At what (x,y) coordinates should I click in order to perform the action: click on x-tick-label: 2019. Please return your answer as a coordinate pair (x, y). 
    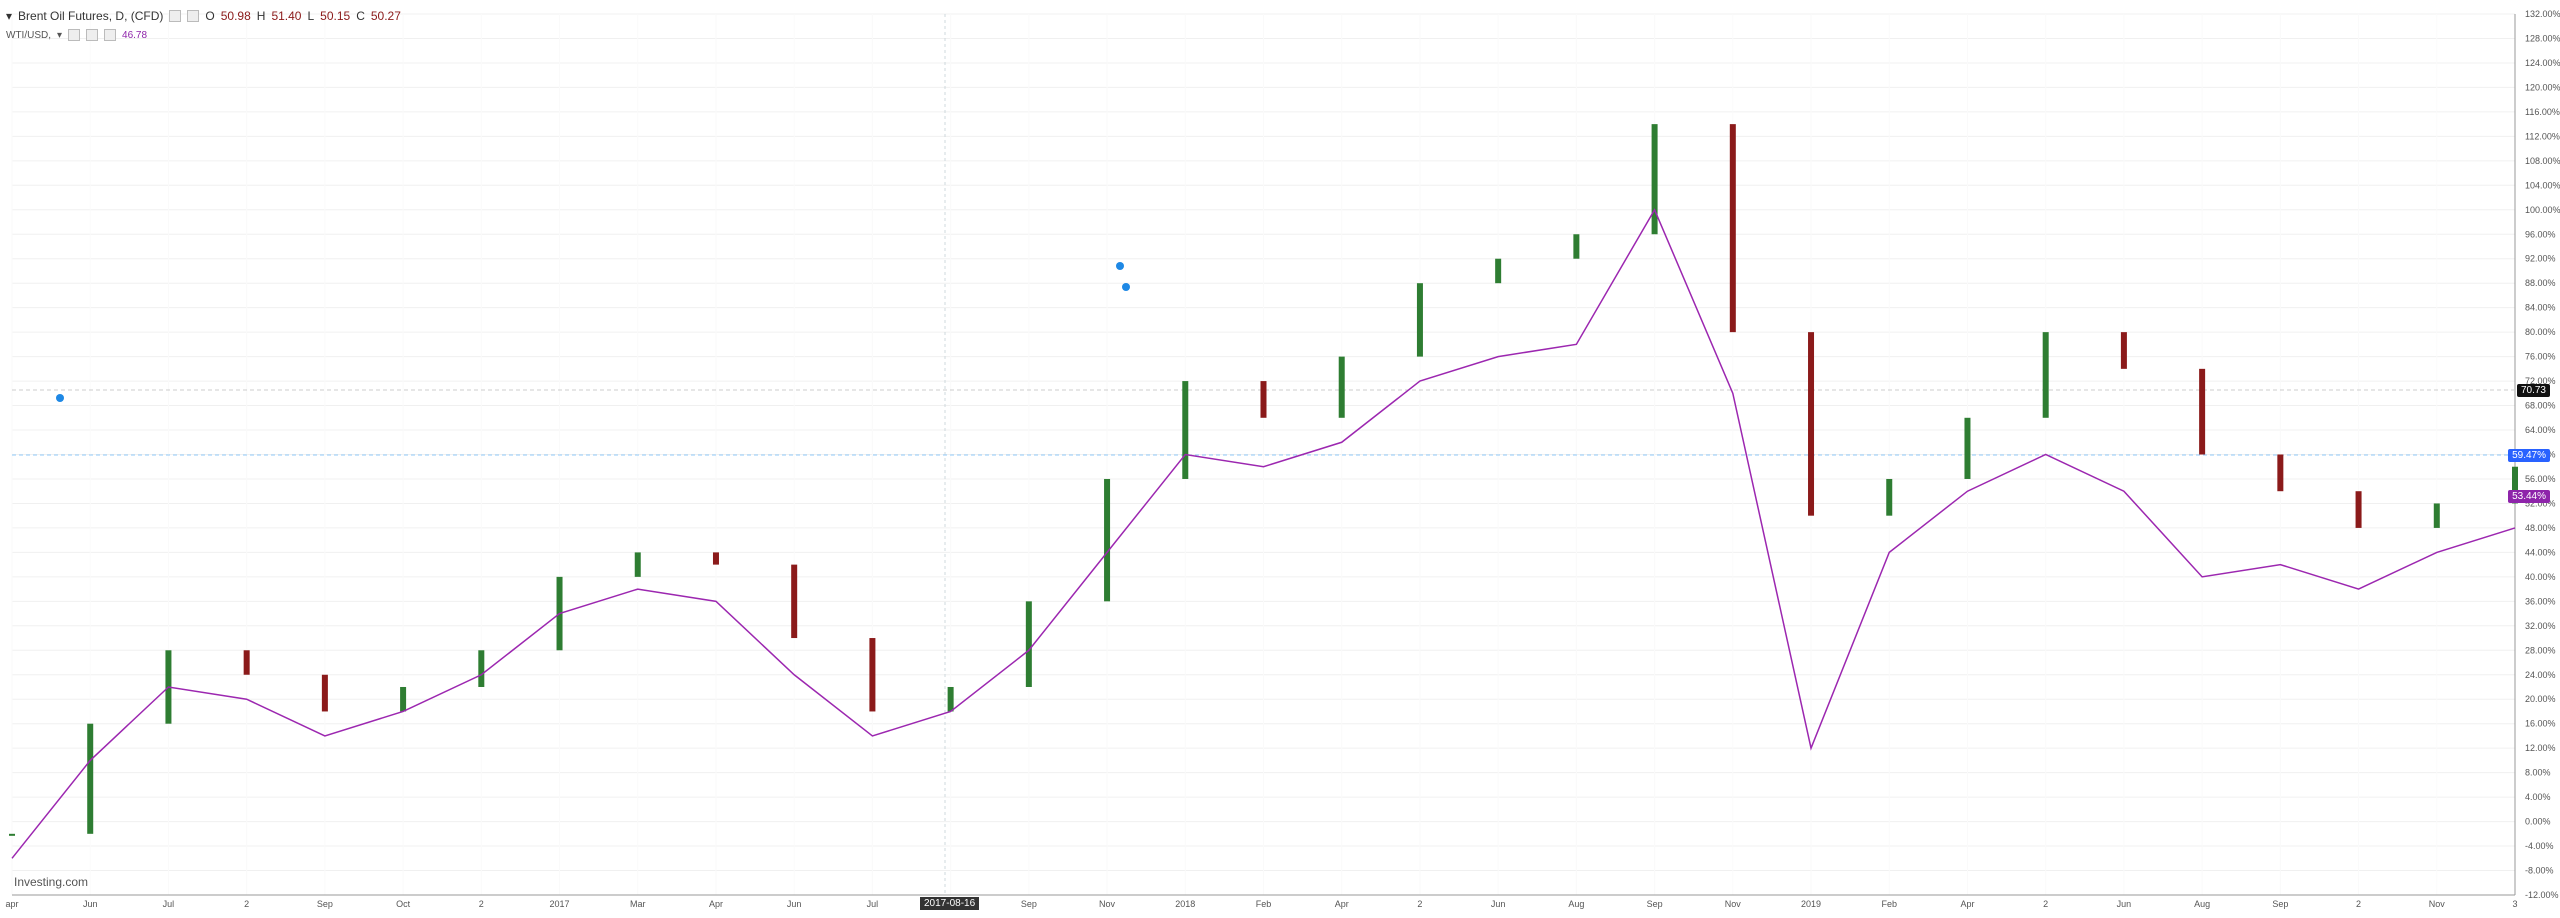
    Looking at the image, I should click on (1811, 904).